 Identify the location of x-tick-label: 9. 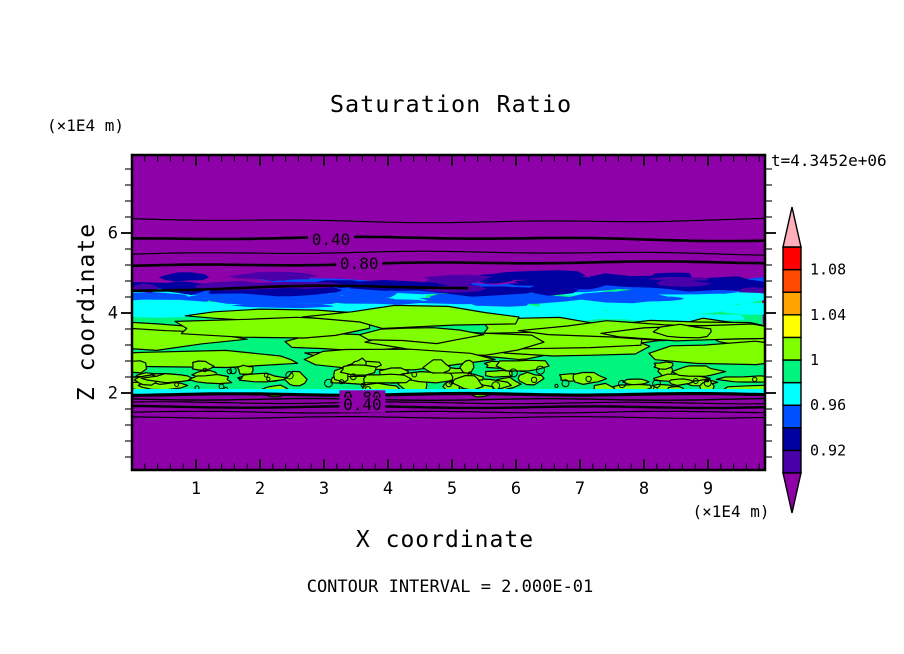
(708, 489).